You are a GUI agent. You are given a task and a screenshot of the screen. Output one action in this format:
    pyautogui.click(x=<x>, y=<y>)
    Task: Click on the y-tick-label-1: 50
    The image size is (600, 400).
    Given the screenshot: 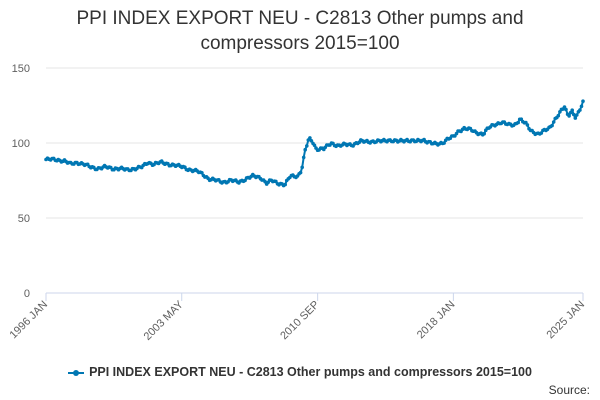 What is the action you would take?
    pyautogui.click(x=24, y=219)
    